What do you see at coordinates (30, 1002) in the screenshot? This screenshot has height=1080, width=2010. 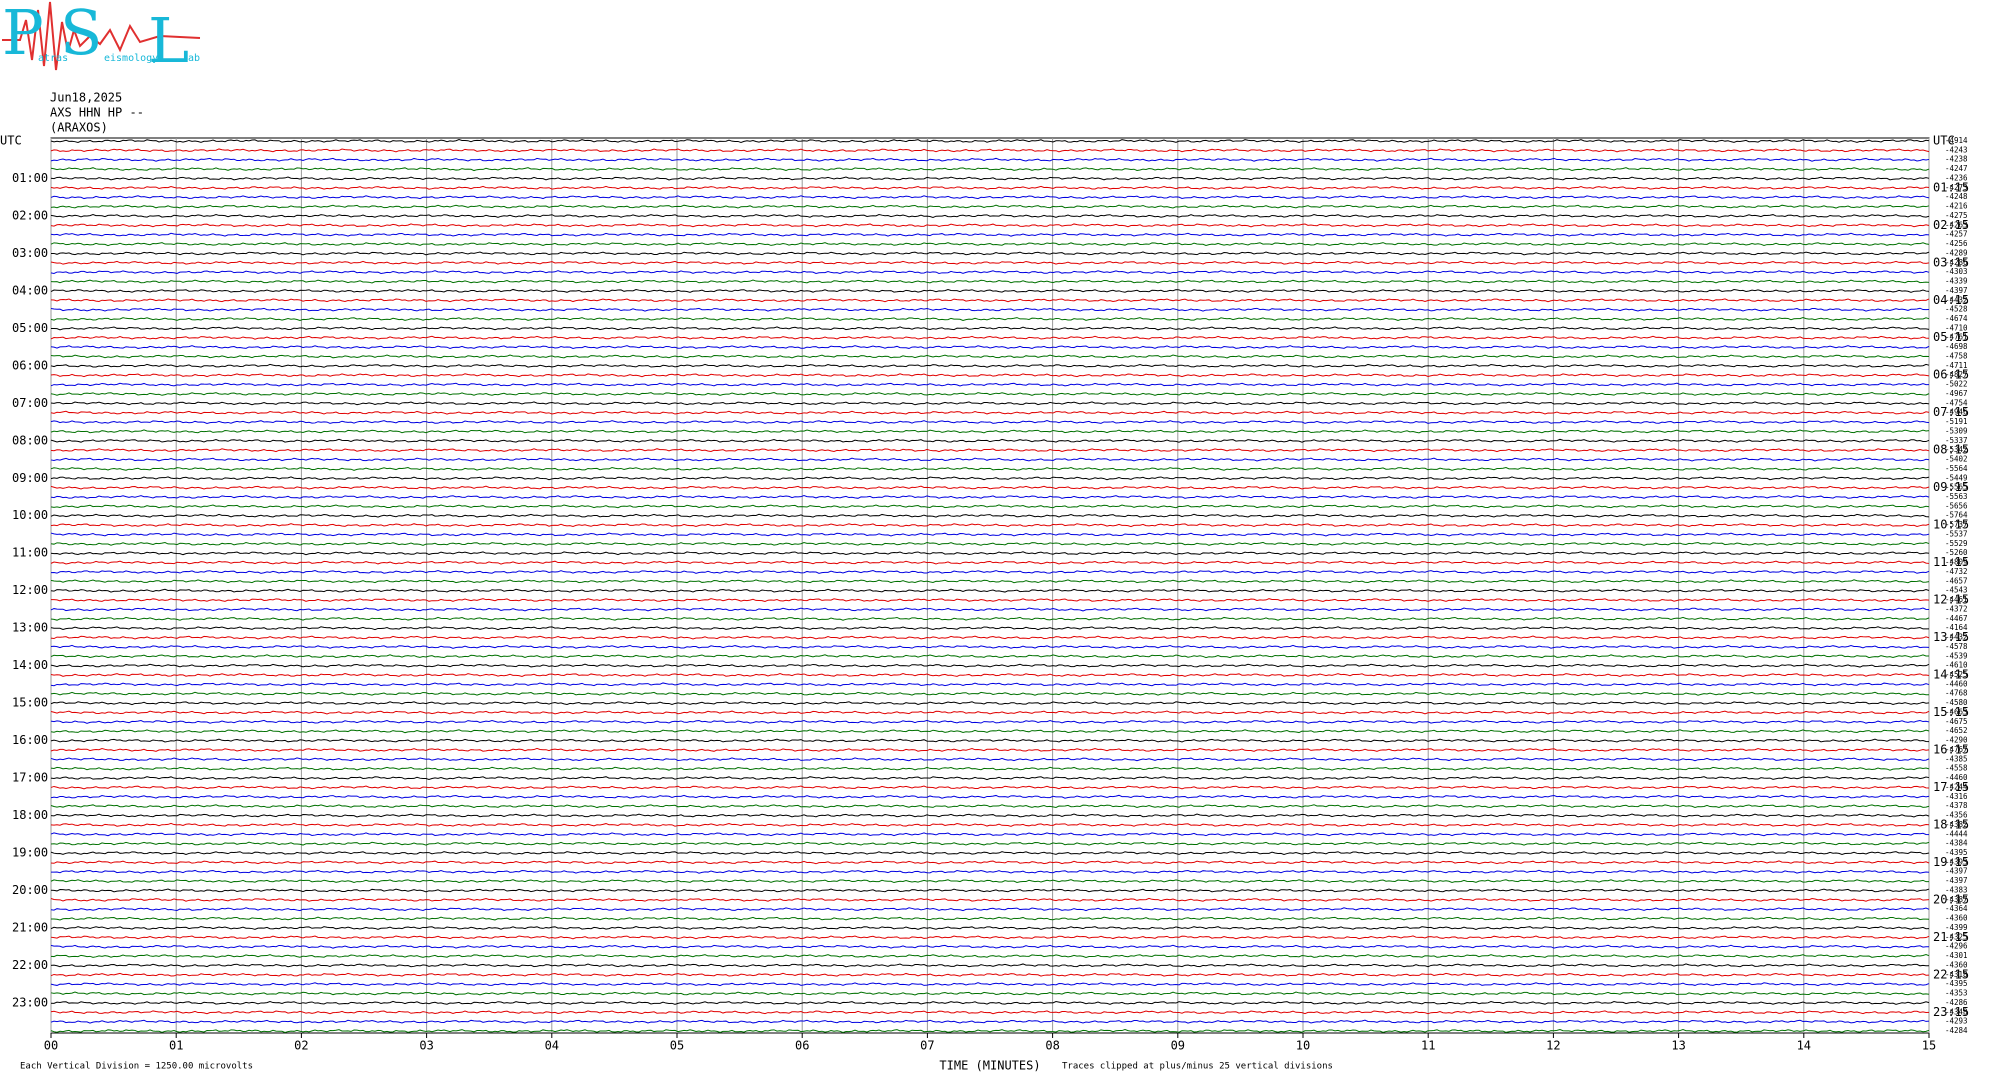 I see `left-time-label: 23:00` at bounding box center [30, 1002].